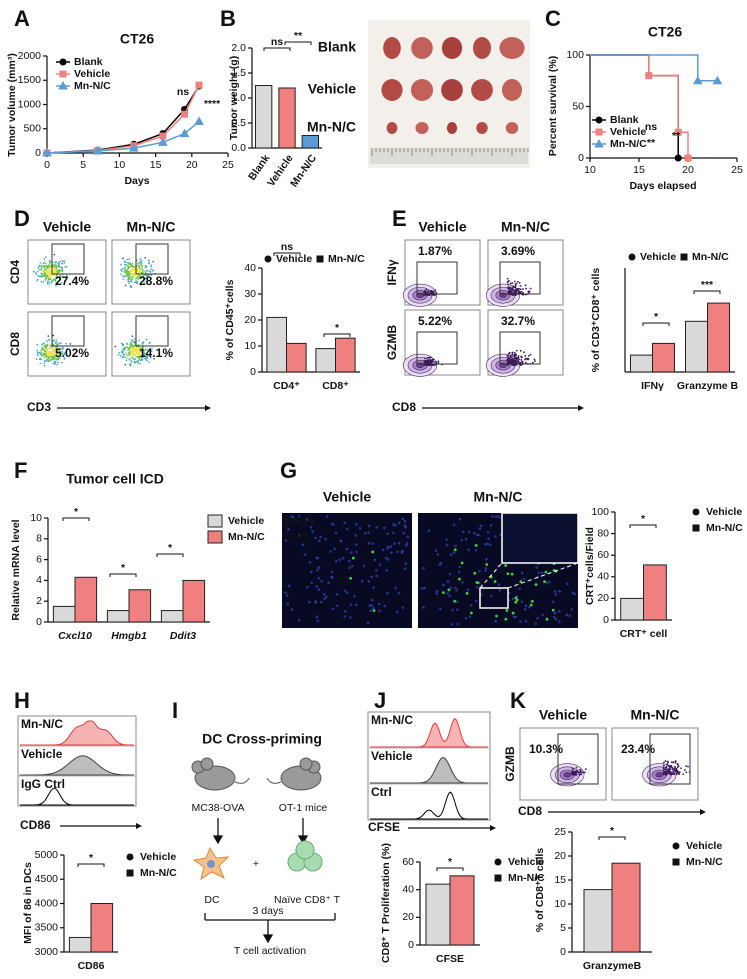 Image resolution: width=747 pixels, height=979 pixels. Describe the element at coordinates (560, 904) in the screenshot. I see `y-tick-label: 10` at that location.